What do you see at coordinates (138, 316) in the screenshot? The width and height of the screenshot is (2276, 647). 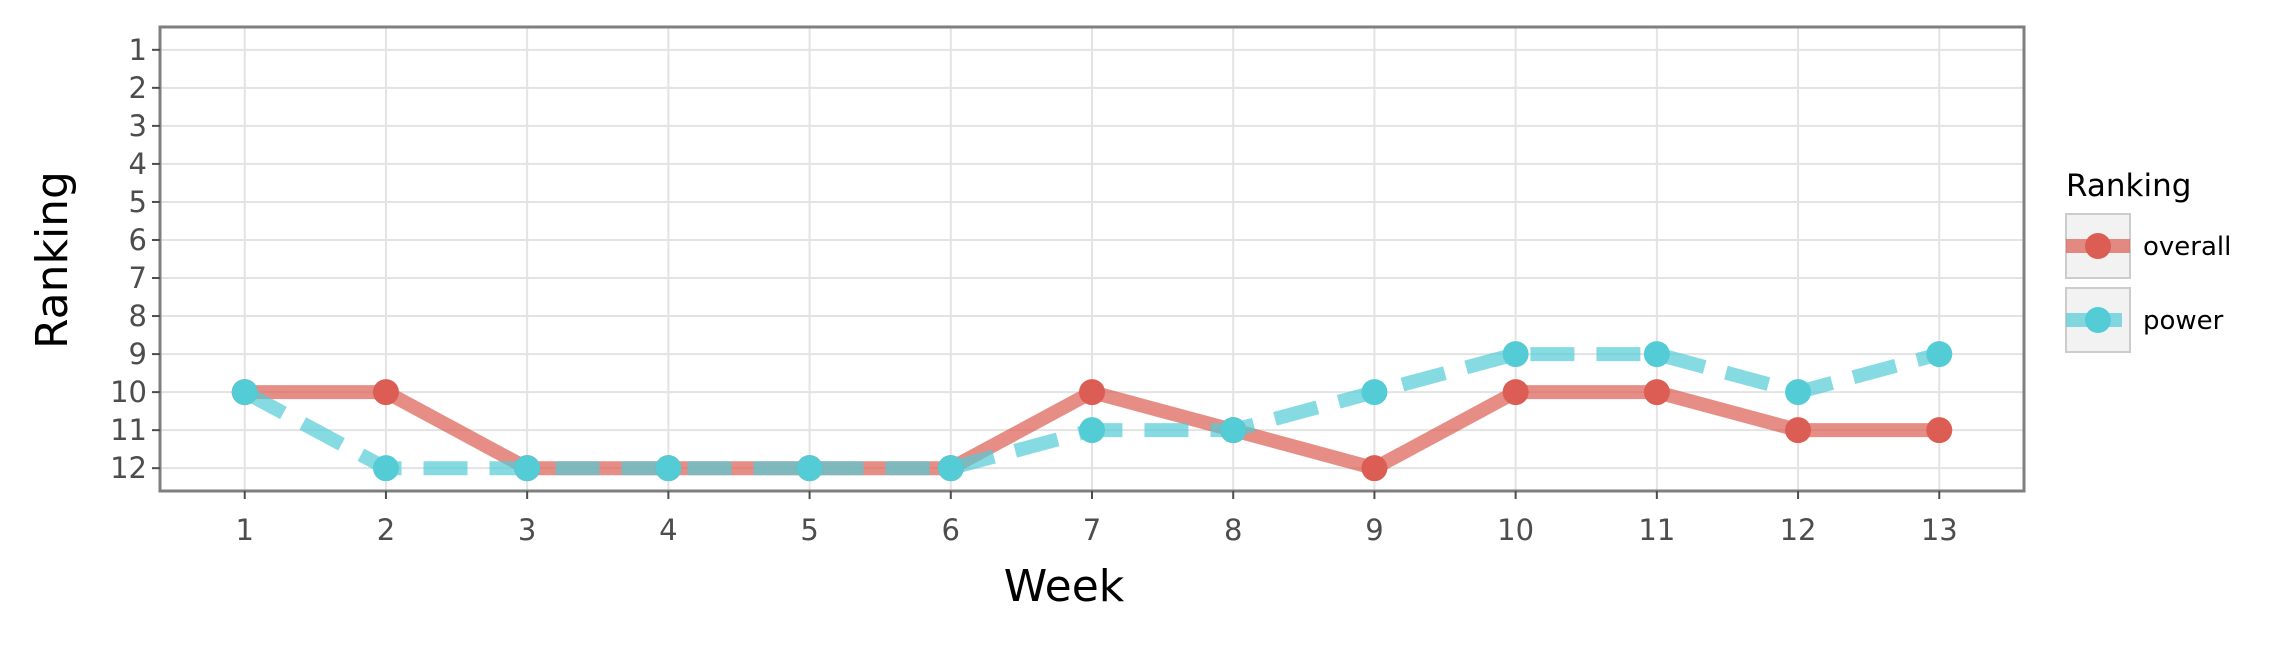 I see `y-tick-label: 8` at bounding box center [138, 316].